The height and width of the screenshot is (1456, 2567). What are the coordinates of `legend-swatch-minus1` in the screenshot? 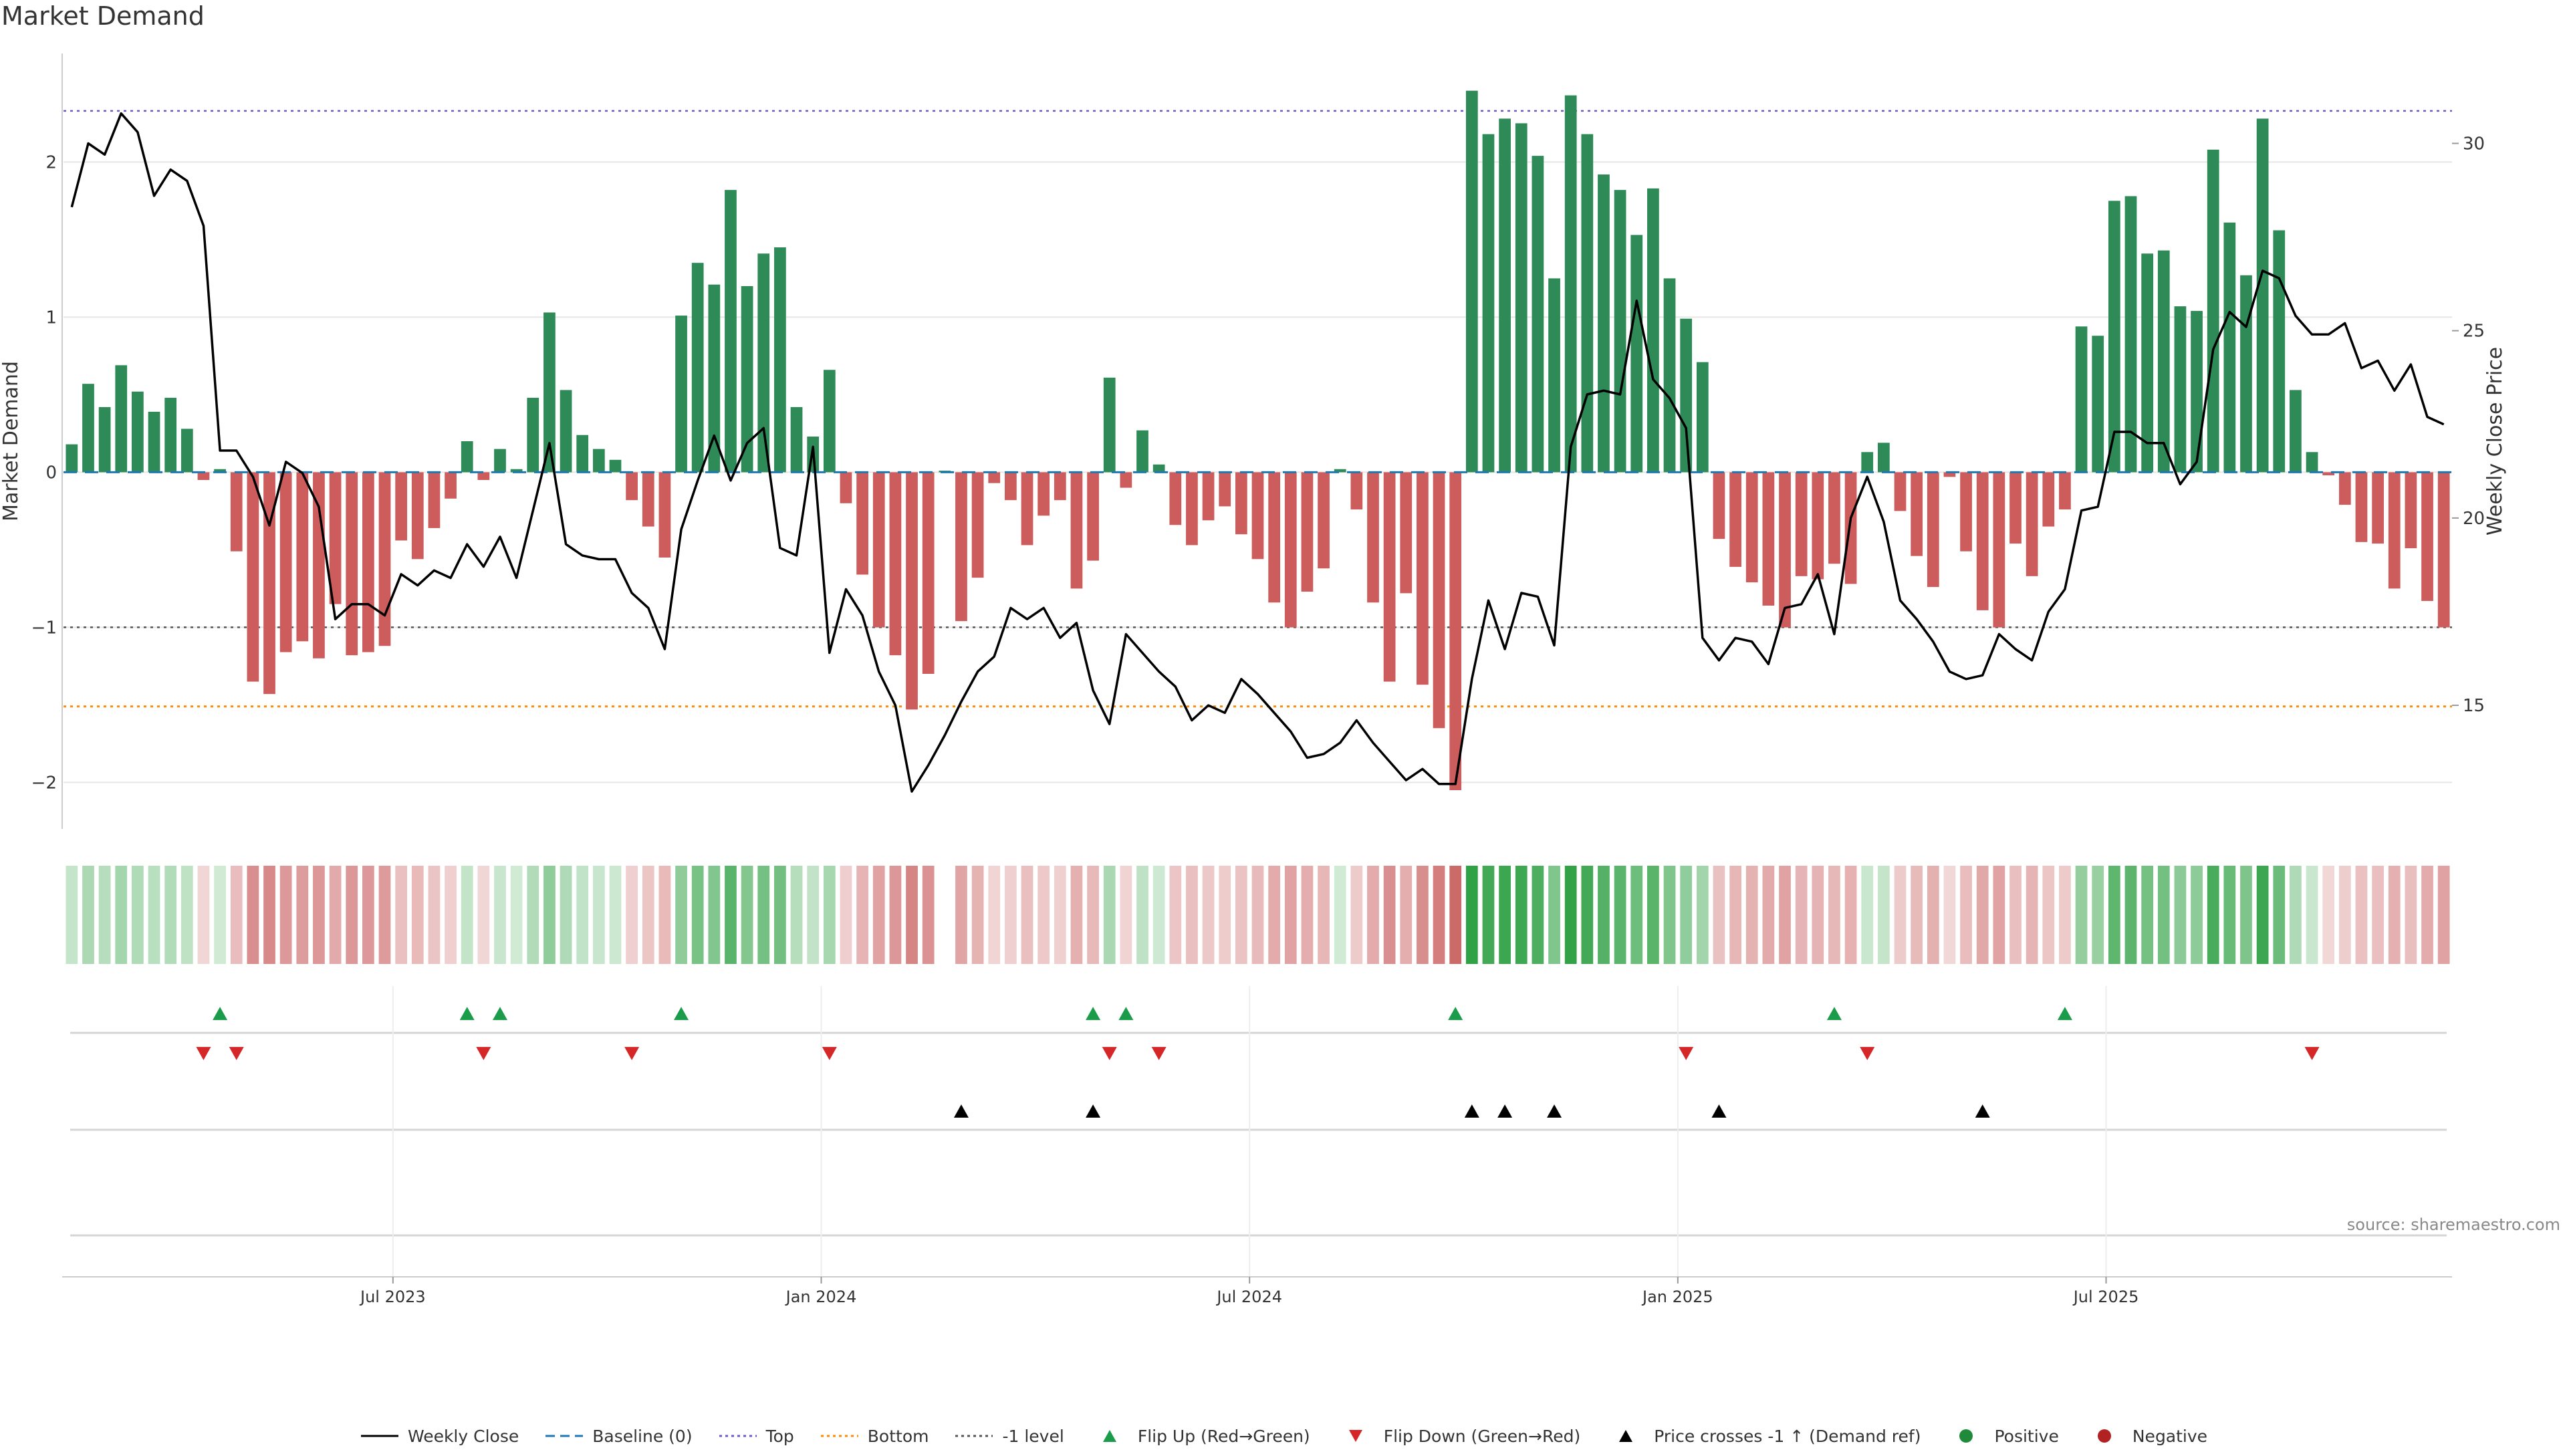 It's located at (974, 1436).